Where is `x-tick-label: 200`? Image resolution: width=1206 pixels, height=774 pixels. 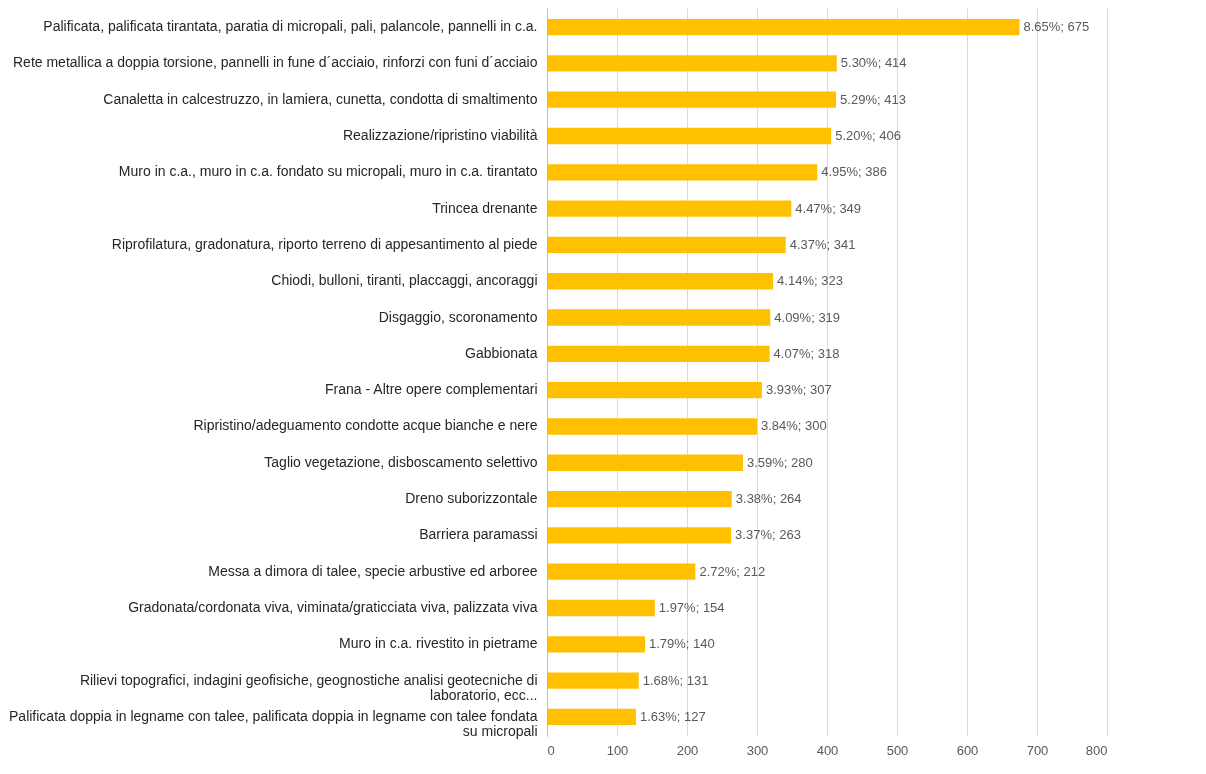 x-tick-label: 200 is located at coordinates (687, 750).